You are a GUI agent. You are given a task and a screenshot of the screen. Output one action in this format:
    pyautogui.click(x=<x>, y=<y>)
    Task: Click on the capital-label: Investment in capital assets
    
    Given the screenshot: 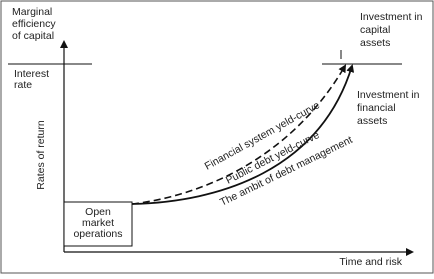 What is the action you would take?
    pyautogui.click(x=391, y=30)
    